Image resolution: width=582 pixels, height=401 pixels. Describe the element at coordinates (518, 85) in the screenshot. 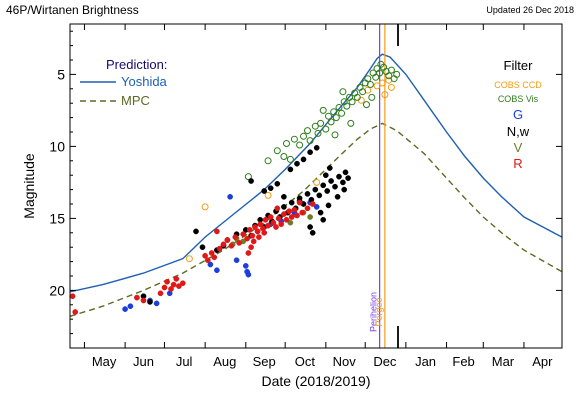

I see `filter-legend-label: COBS CCD` at that location.